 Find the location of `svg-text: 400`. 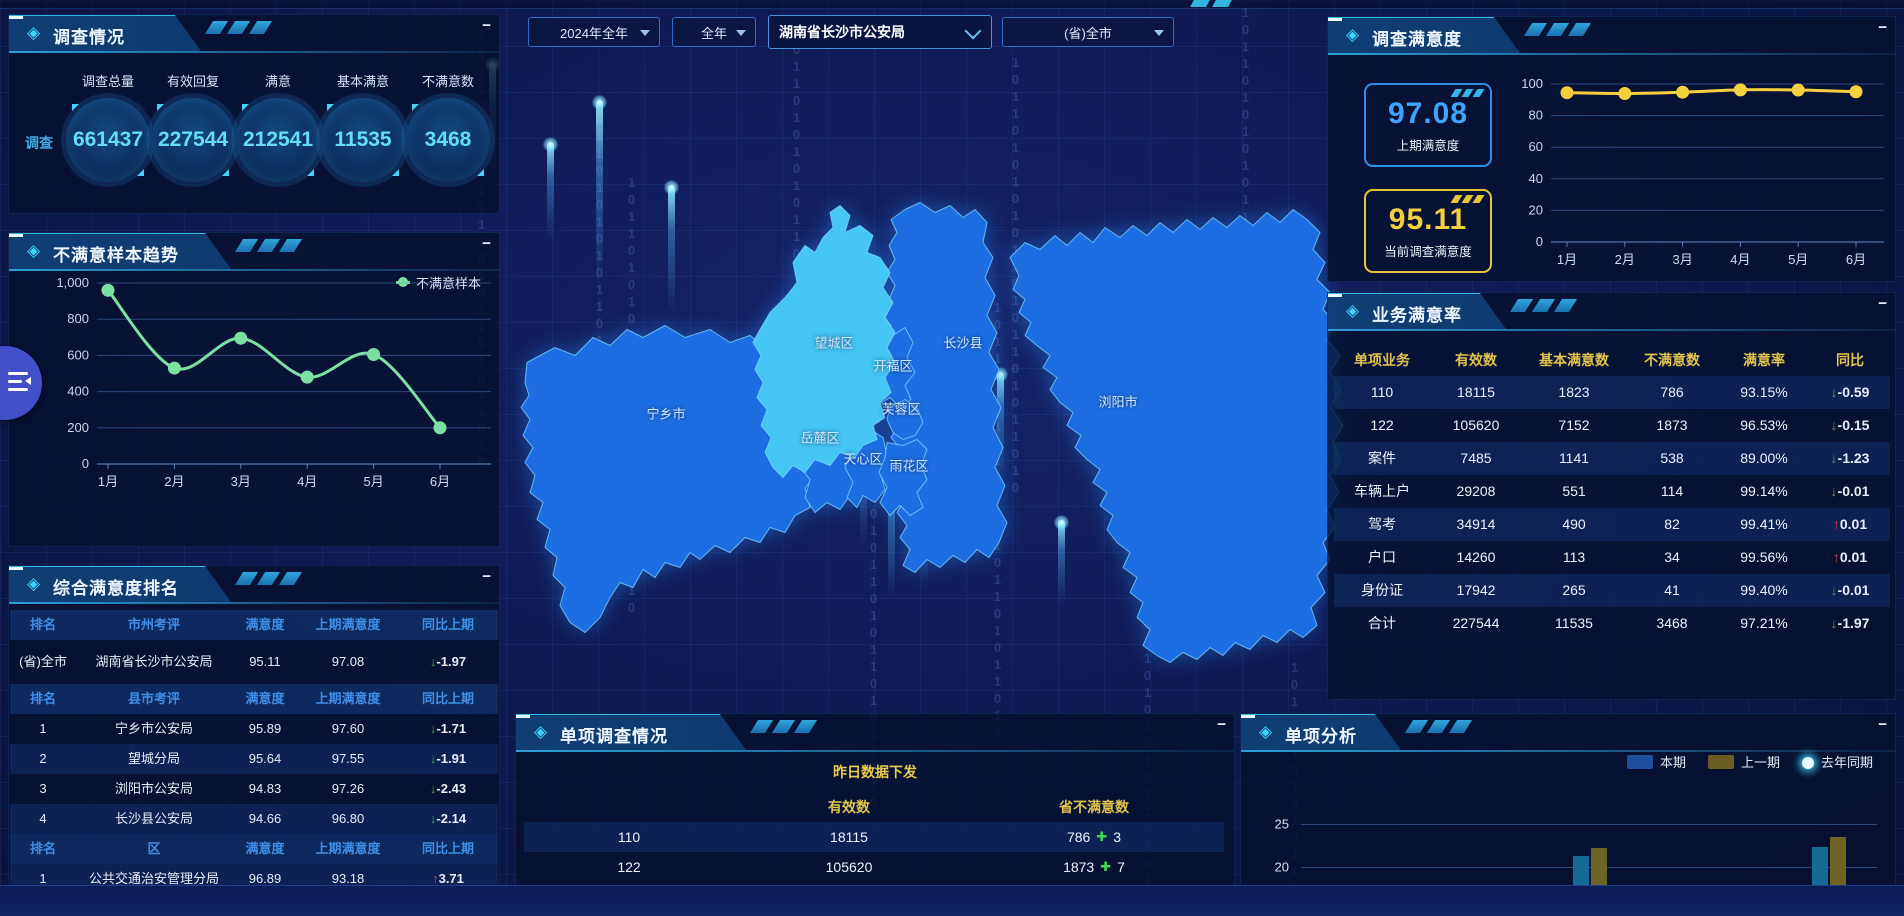

svg-text: 400 is located at coordinates (78, 391).